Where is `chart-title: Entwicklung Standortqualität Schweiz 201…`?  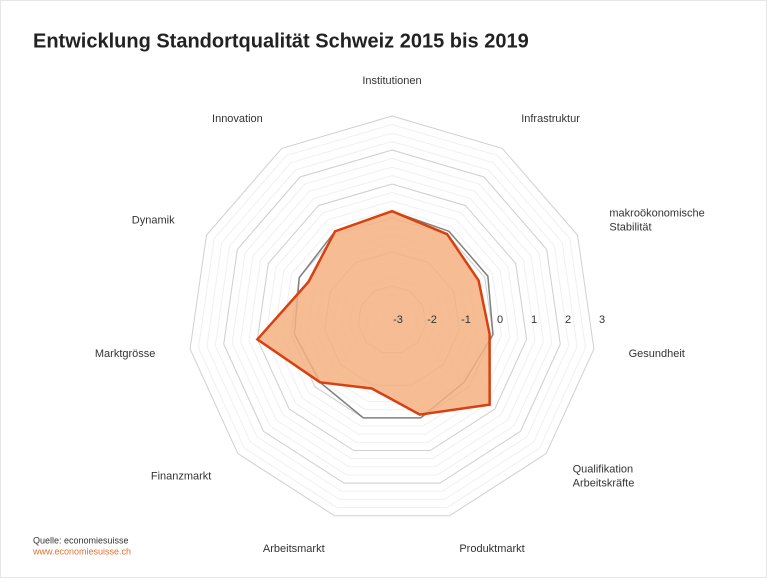
chart-title: Entwicklung Standortqualität Schweiz 201… is located at coordinates (281, 41).